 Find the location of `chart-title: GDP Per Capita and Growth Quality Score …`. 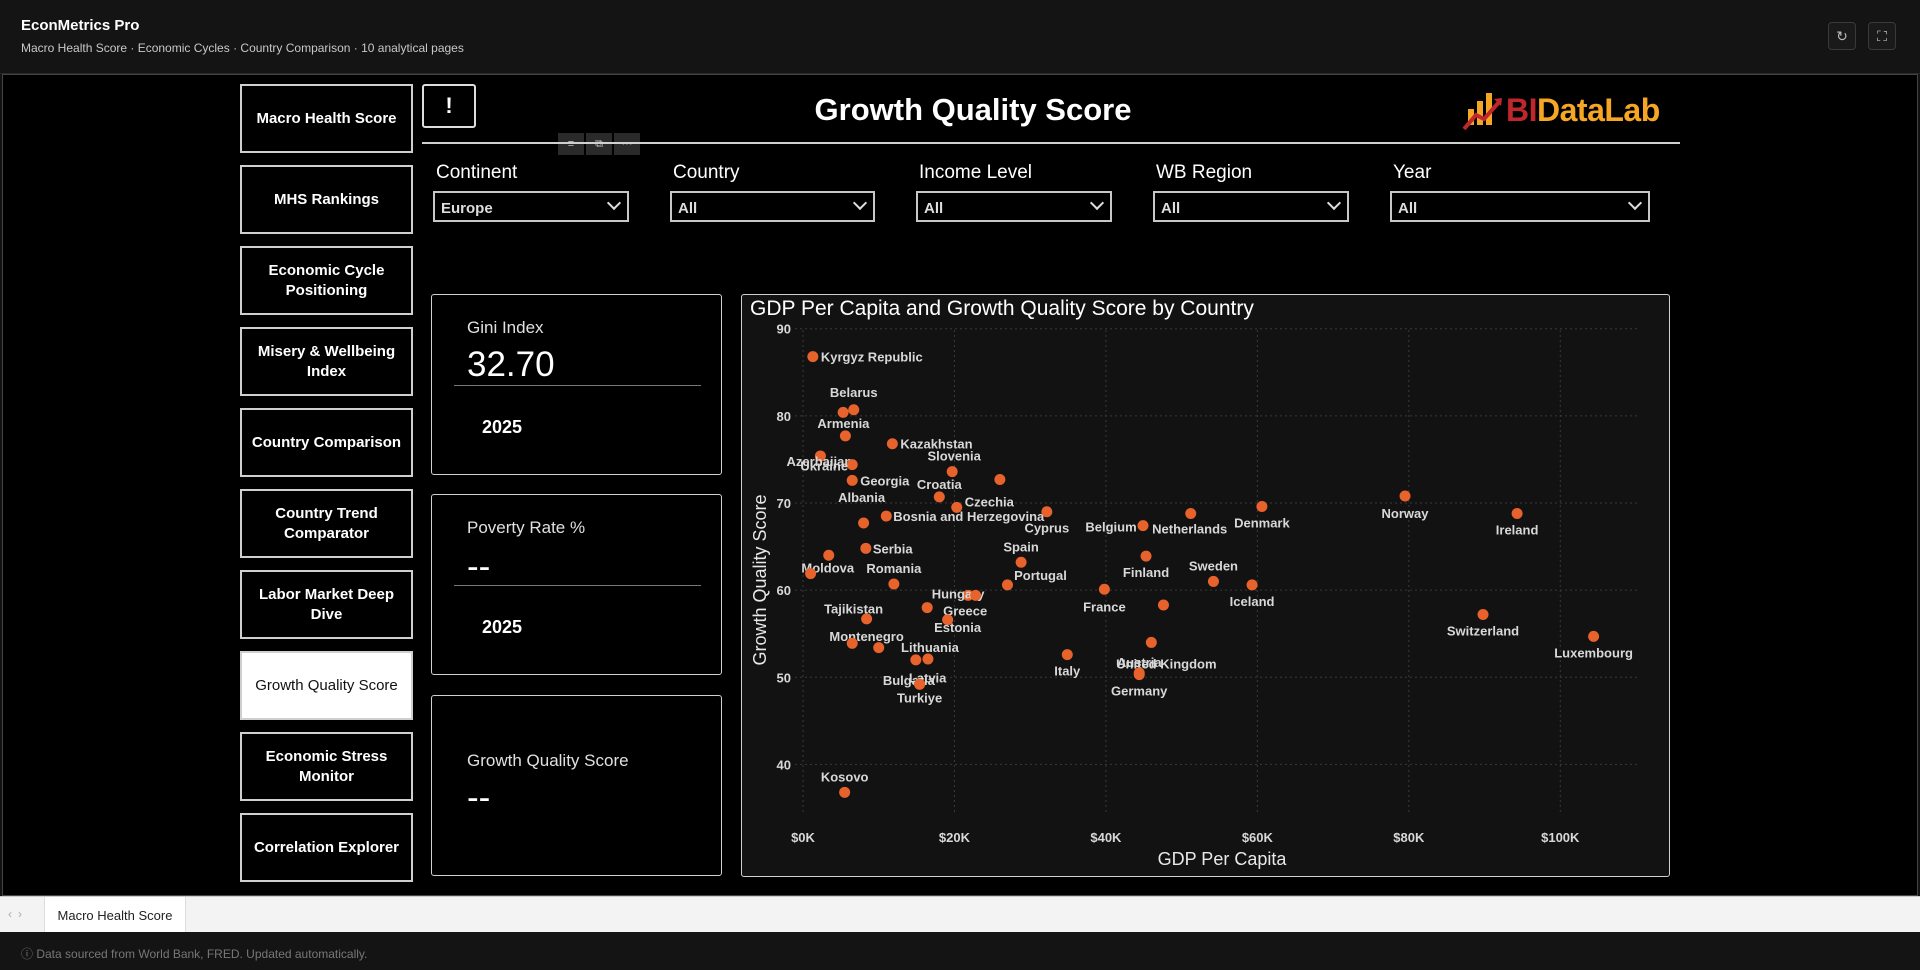

chart-title: GDP Per Capita and Growth Quality Score … is located at coordinates (1002, 308).